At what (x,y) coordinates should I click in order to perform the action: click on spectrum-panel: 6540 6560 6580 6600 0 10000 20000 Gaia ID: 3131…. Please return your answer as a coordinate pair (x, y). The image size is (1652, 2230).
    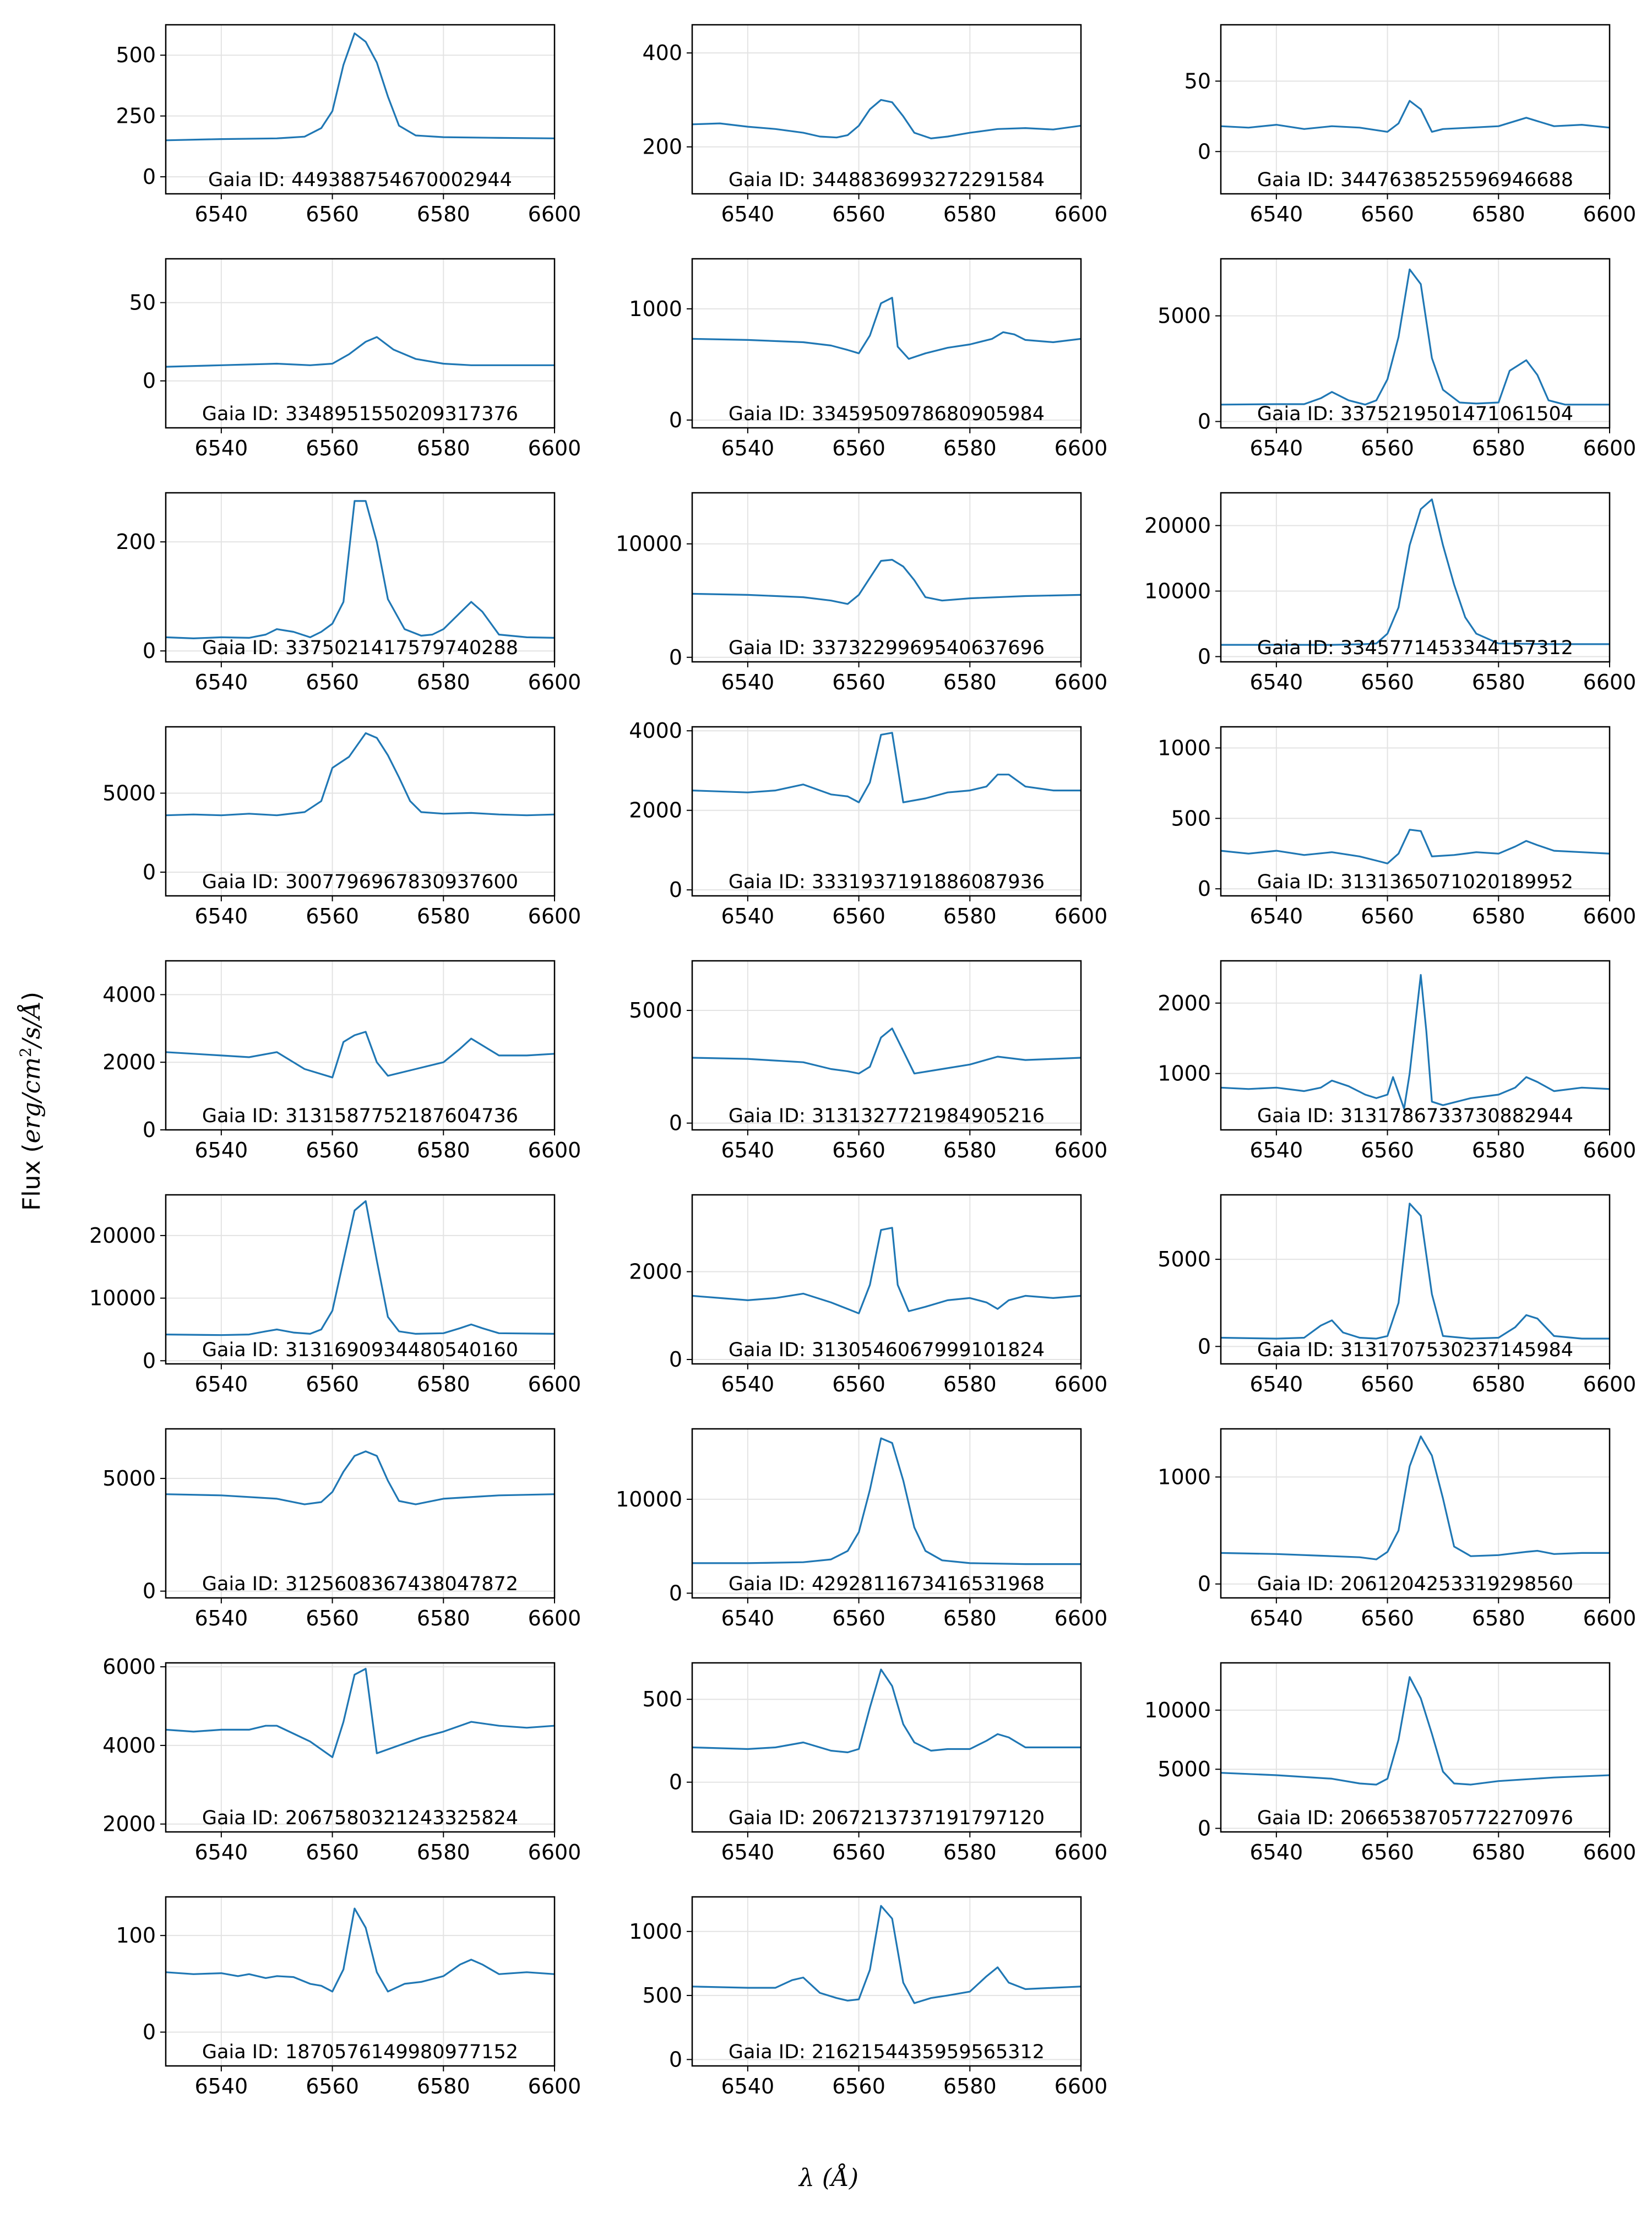
    Looking at the image, I should click on (335, 1295).